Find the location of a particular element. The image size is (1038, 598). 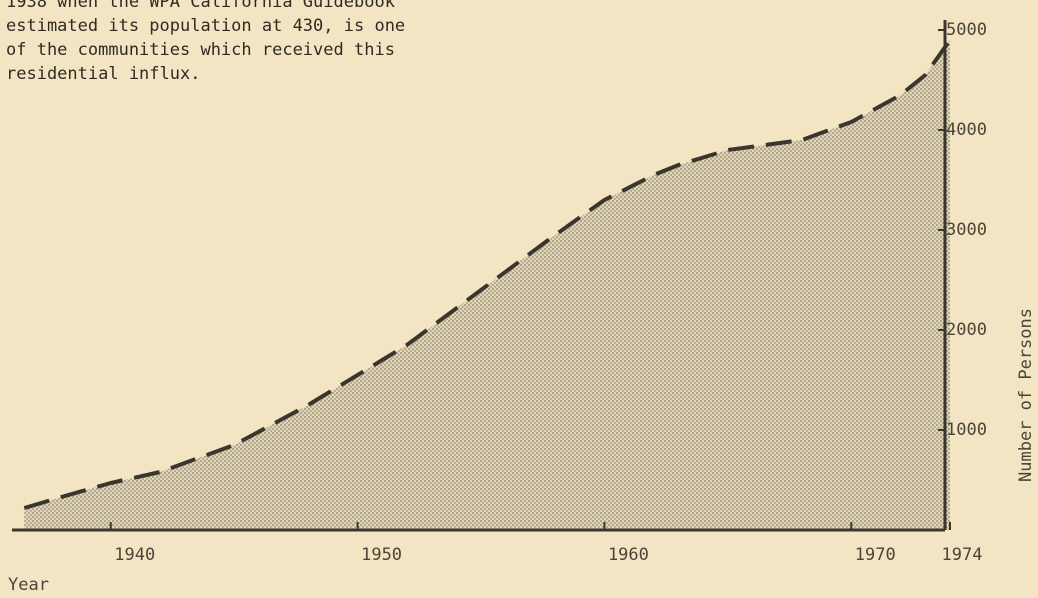

y-tick-label: 3000 is located at coordinates (966, 230).